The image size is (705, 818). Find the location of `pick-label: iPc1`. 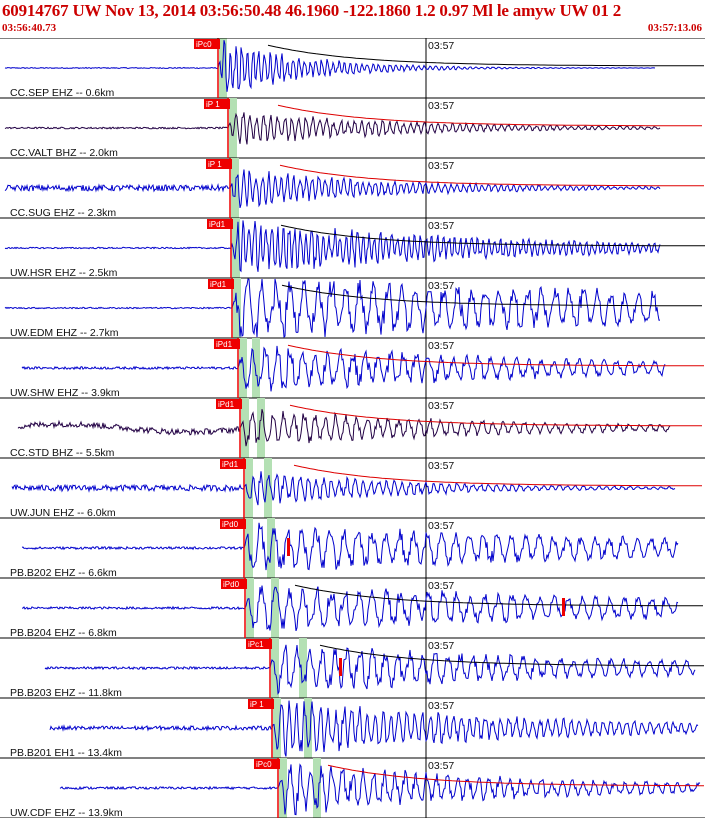

pick-label: iPc1 is located at coordinates (256, 644).